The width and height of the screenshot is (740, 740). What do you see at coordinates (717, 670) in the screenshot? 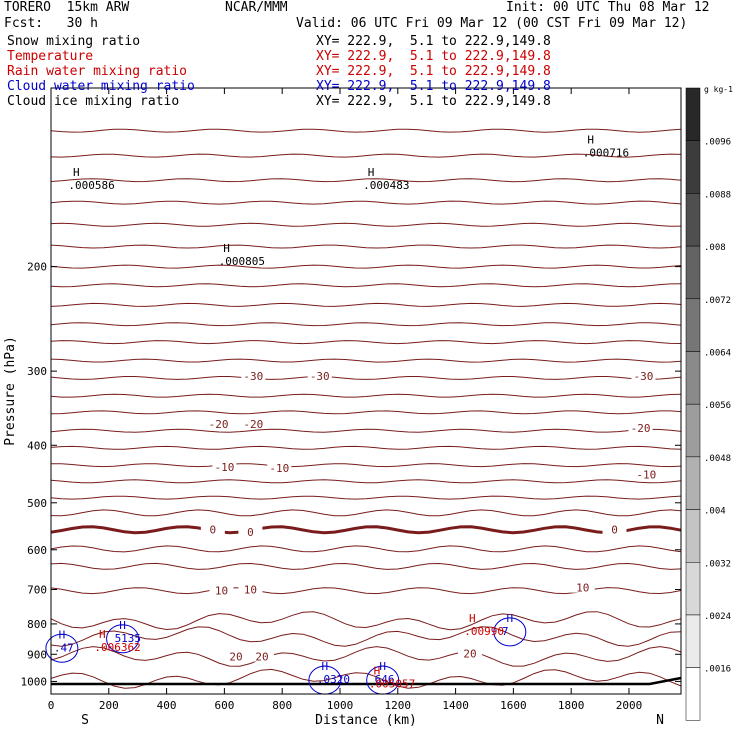
I see `colorbar-tick-label: .0016` at bounding box center [717, 670].